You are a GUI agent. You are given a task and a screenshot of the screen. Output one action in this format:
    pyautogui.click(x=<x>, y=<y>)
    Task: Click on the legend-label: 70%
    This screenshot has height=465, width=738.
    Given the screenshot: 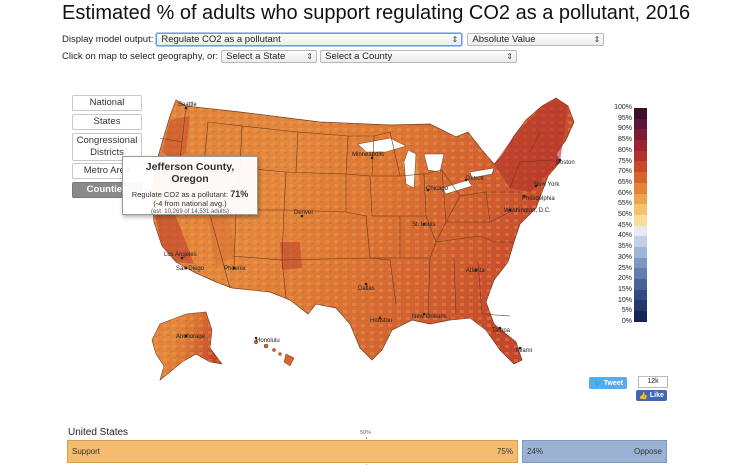 What is the action you would take?
    pyautogui.click(x=624, y=172)
    